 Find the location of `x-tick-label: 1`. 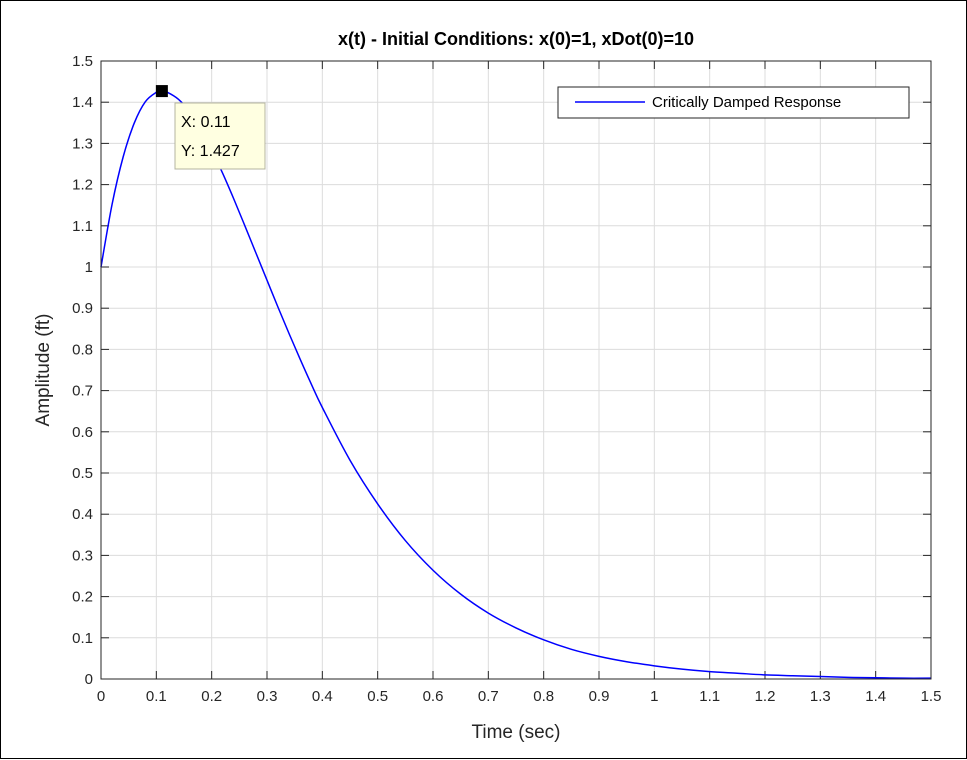

x-tick-label: 1 is located at coordinates (654, 696).